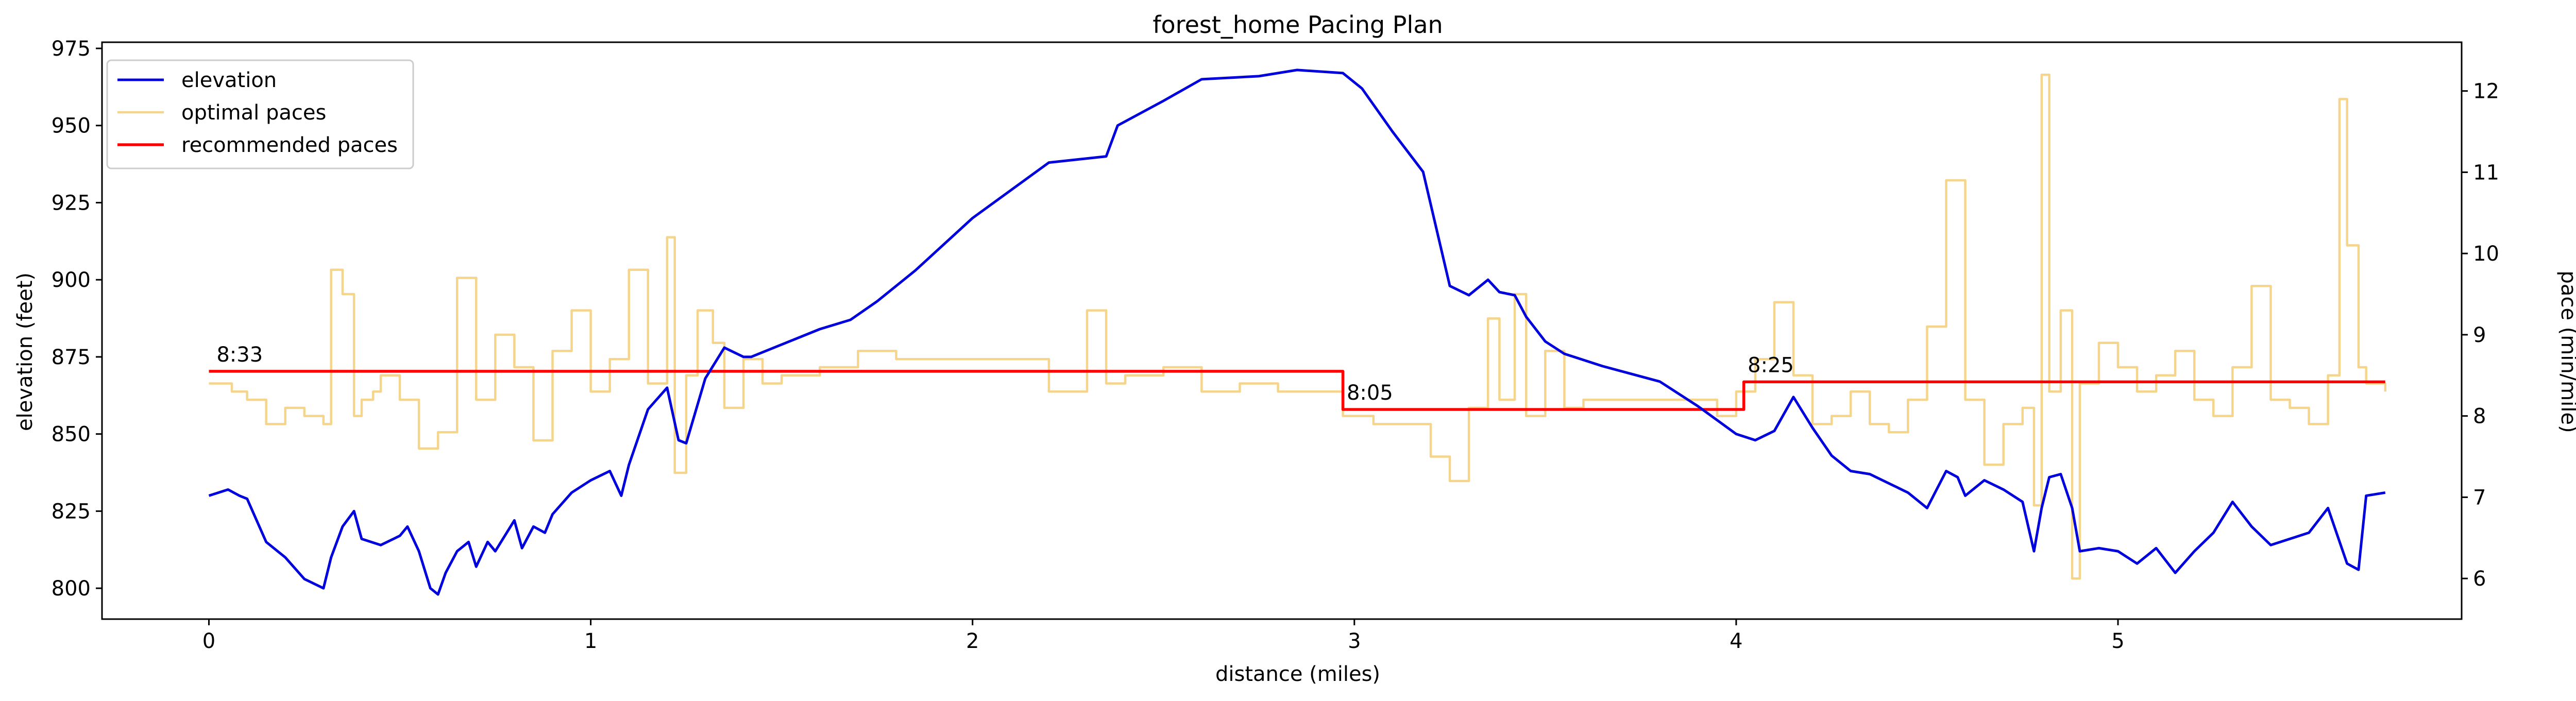 The image size is (2576, 701). I want to click on y-left-tick-label: 950, so click(71, 126).